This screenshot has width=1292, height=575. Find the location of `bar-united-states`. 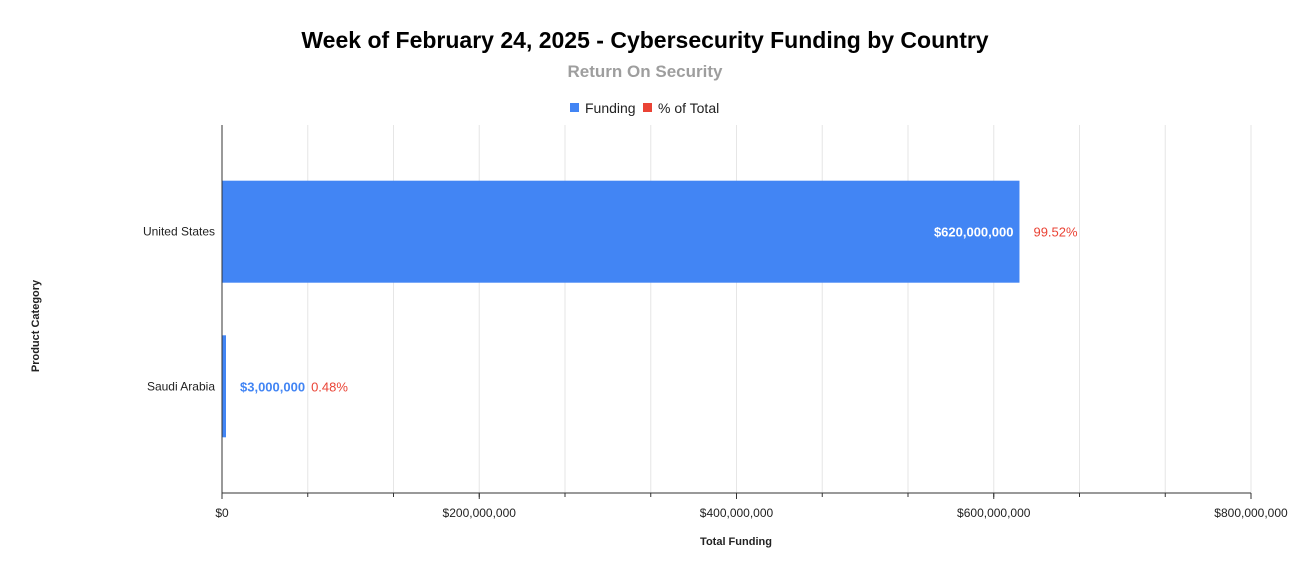

bar-united-states is located at coordinates (621, 231).